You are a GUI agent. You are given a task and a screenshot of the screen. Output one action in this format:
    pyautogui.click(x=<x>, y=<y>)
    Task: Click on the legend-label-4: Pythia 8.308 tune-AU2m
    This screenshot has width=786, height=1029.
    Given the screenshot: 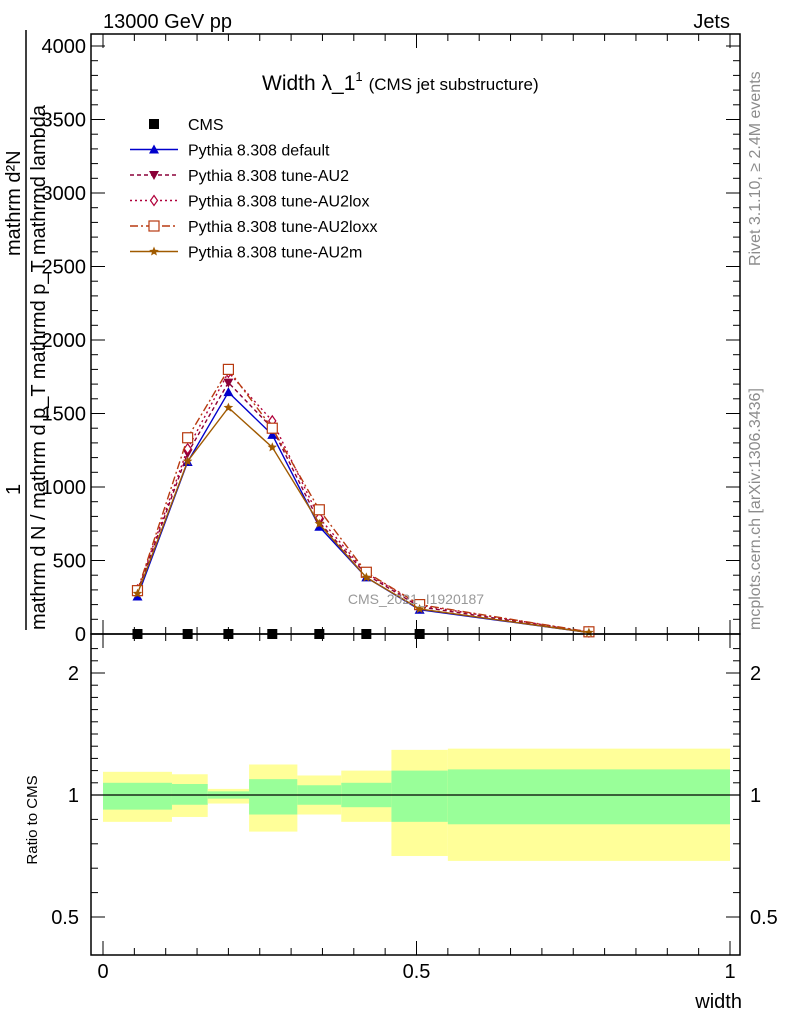 What is the action you would take?
    pyautogui.click(x=275, y=253)
    